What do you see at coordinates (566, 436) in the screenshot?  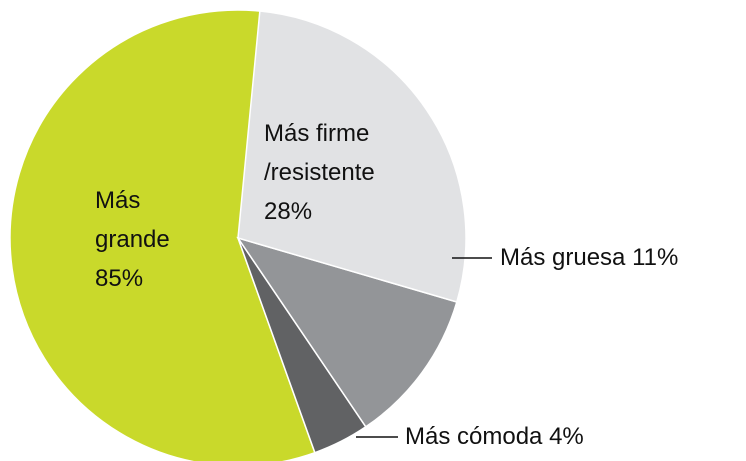 I see `value-label: 4%` at bounding box center [566, 436].